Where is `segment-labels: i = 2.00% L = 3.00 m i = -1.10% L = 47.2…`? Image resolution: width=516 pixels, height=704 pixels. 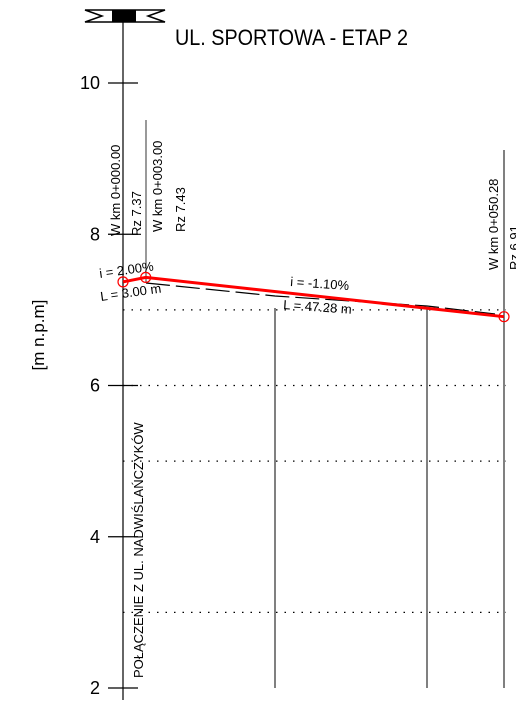 segment-labels: i = 2.00% L = 3.00 m i = -1.10% L = 47.2… is located at coordinates (225, 287).